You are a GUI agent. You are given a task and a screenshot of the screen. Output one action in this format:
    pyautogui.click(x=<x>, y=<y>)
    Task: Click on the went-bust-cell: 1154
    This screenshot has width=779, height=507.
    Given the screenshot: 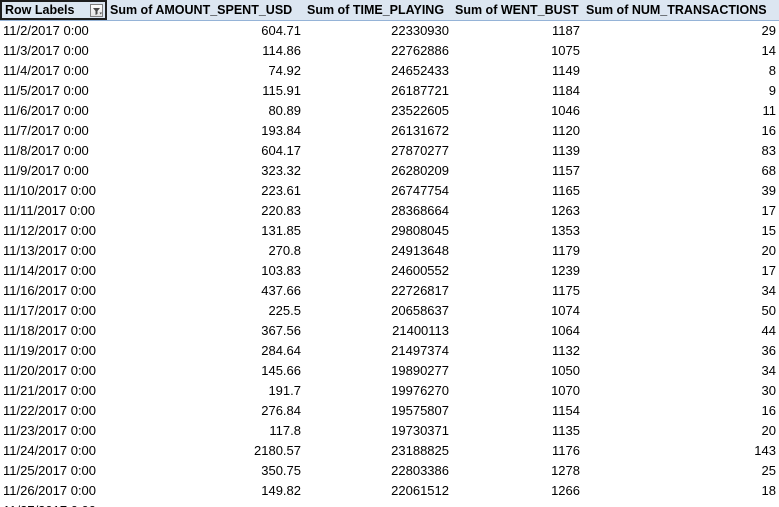 What is the action you would take?
    pyautogui.click(x=566, y=410)
    